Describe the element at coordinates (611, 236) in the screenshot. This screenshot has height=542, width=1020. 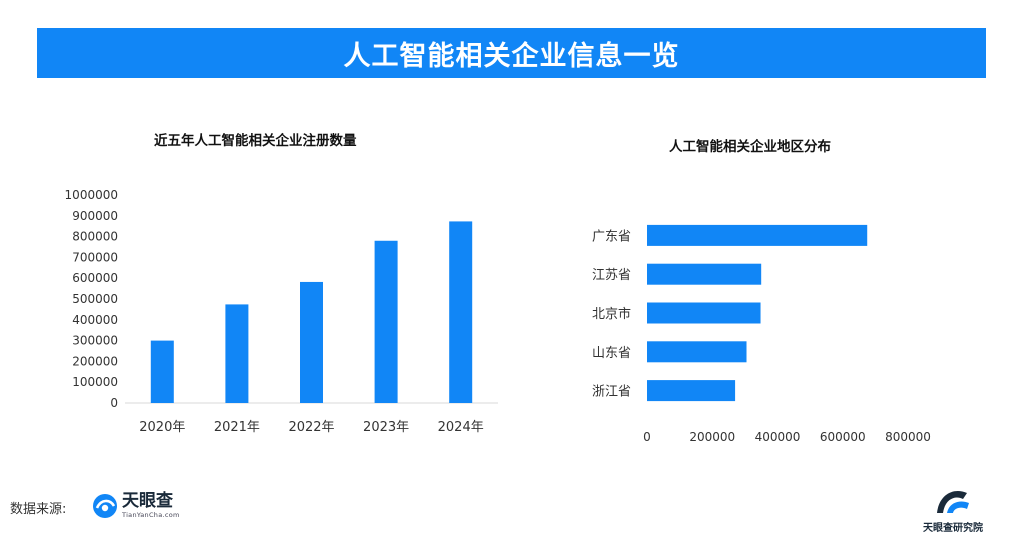
I see `y-tick-label: 广东省` at that location.